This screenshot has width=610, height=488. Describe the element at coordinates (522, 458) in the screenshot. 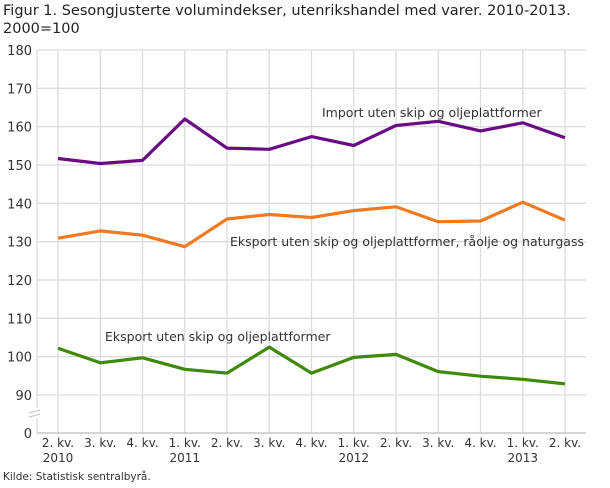

I see `x-tick-year-label: 2013` at that location.